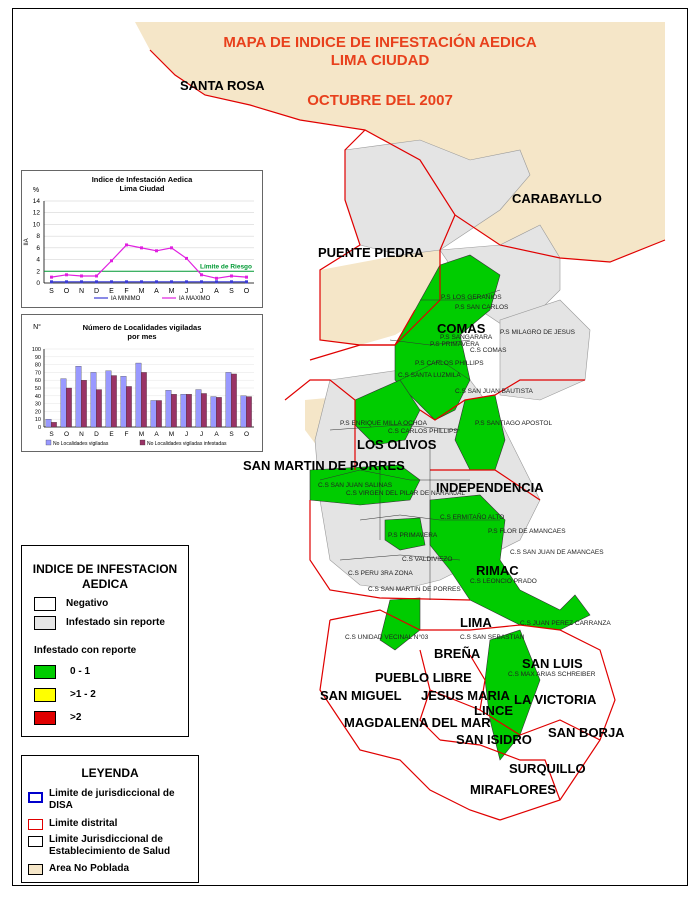  What do you see at coordinates (105, 569) in the screenshot?
I see `legend1-heading-line1: INDICE DE INFESTACION` at bounding box center [105, 569].